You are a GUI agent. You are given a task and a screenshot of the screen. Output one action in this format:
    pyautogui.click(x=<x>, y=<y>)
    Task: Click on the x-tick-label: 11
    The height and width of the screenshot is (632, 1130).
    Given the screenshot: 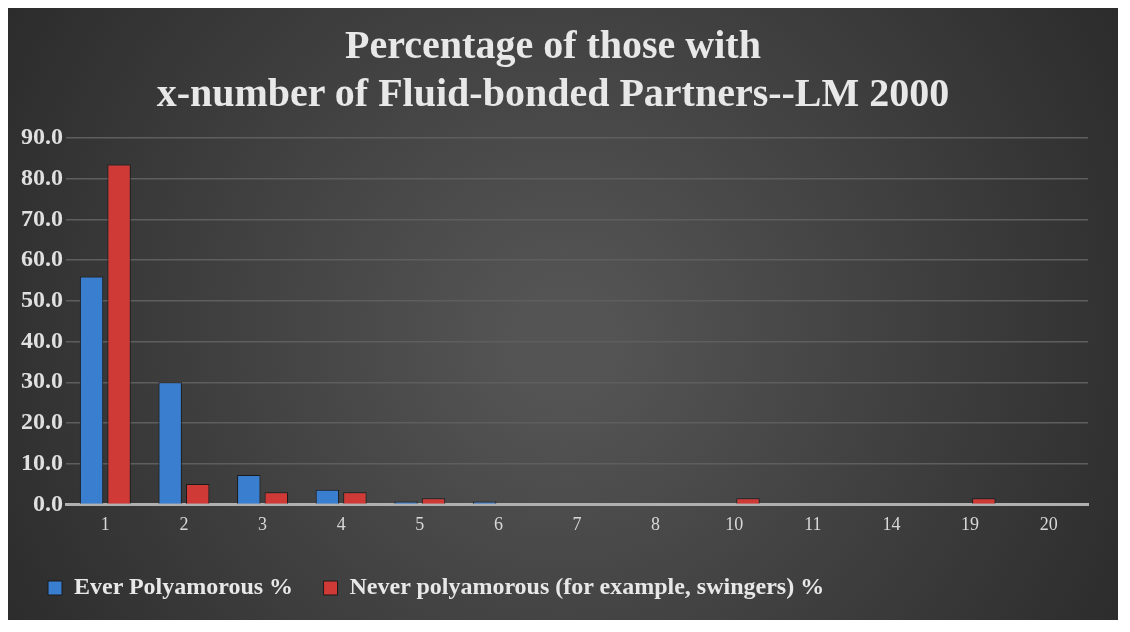 What is the action you would take?
    pyautogui.click(x=813, y=523)
    